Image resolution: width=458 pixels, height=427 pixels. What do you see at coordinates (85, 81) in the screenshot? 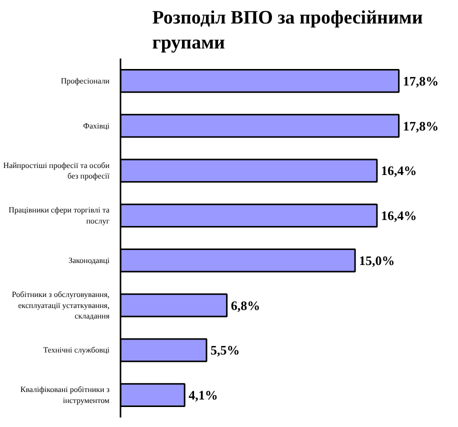
I see `y-tick-label: Професіонали` at bounding box center [85, 81].